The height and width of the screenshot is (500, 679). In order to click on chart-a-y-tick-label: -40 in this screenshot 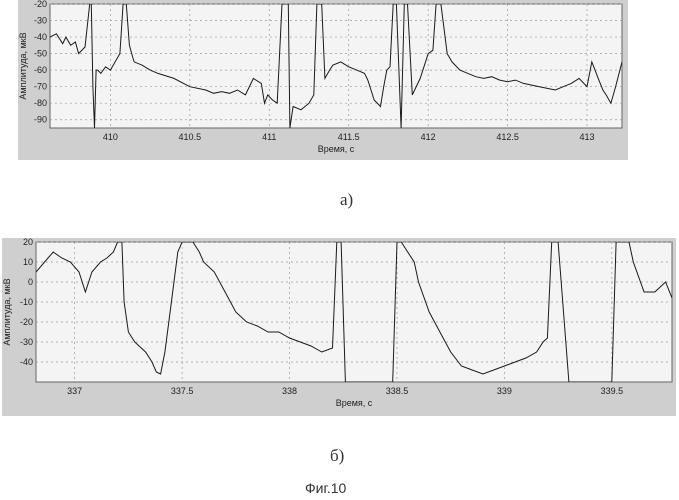, I will do `click(40, 37)`.